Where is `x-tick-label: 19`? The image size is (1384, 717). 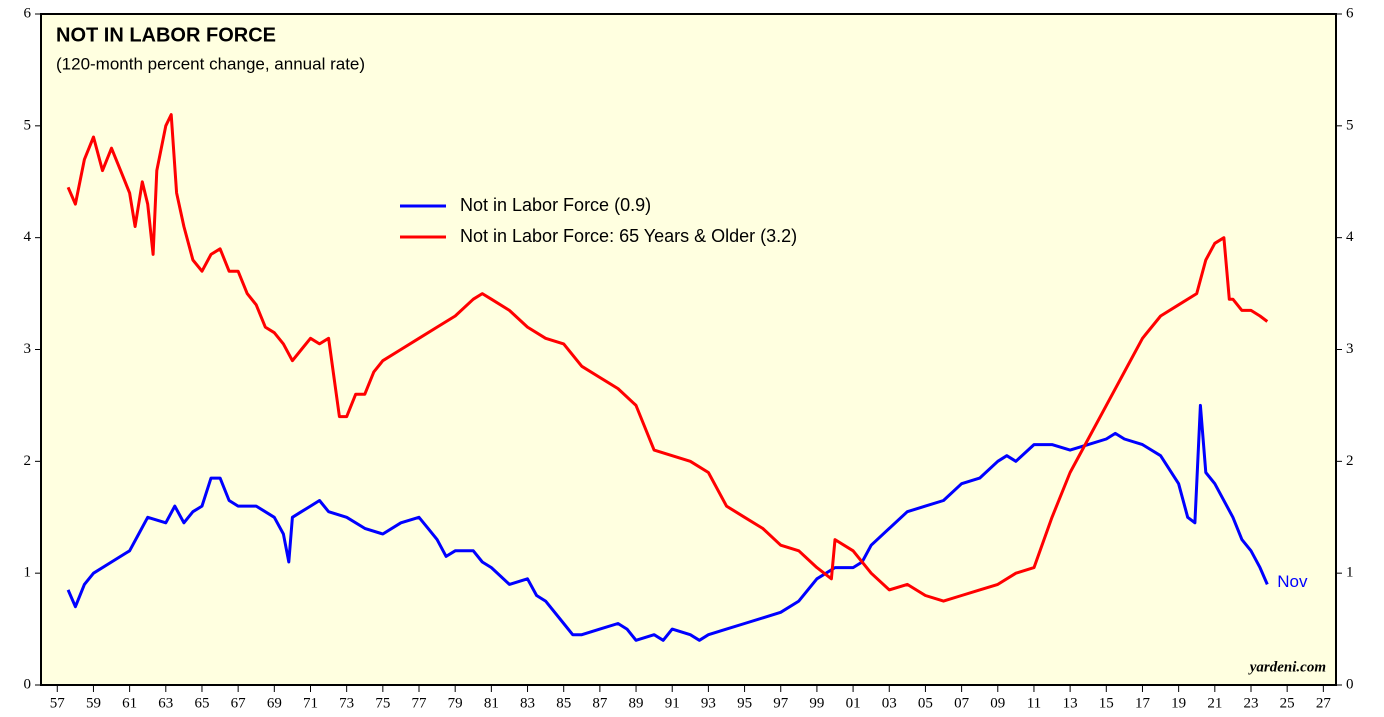 x-tick-label: 19 is located at coordinates (1178, 703).